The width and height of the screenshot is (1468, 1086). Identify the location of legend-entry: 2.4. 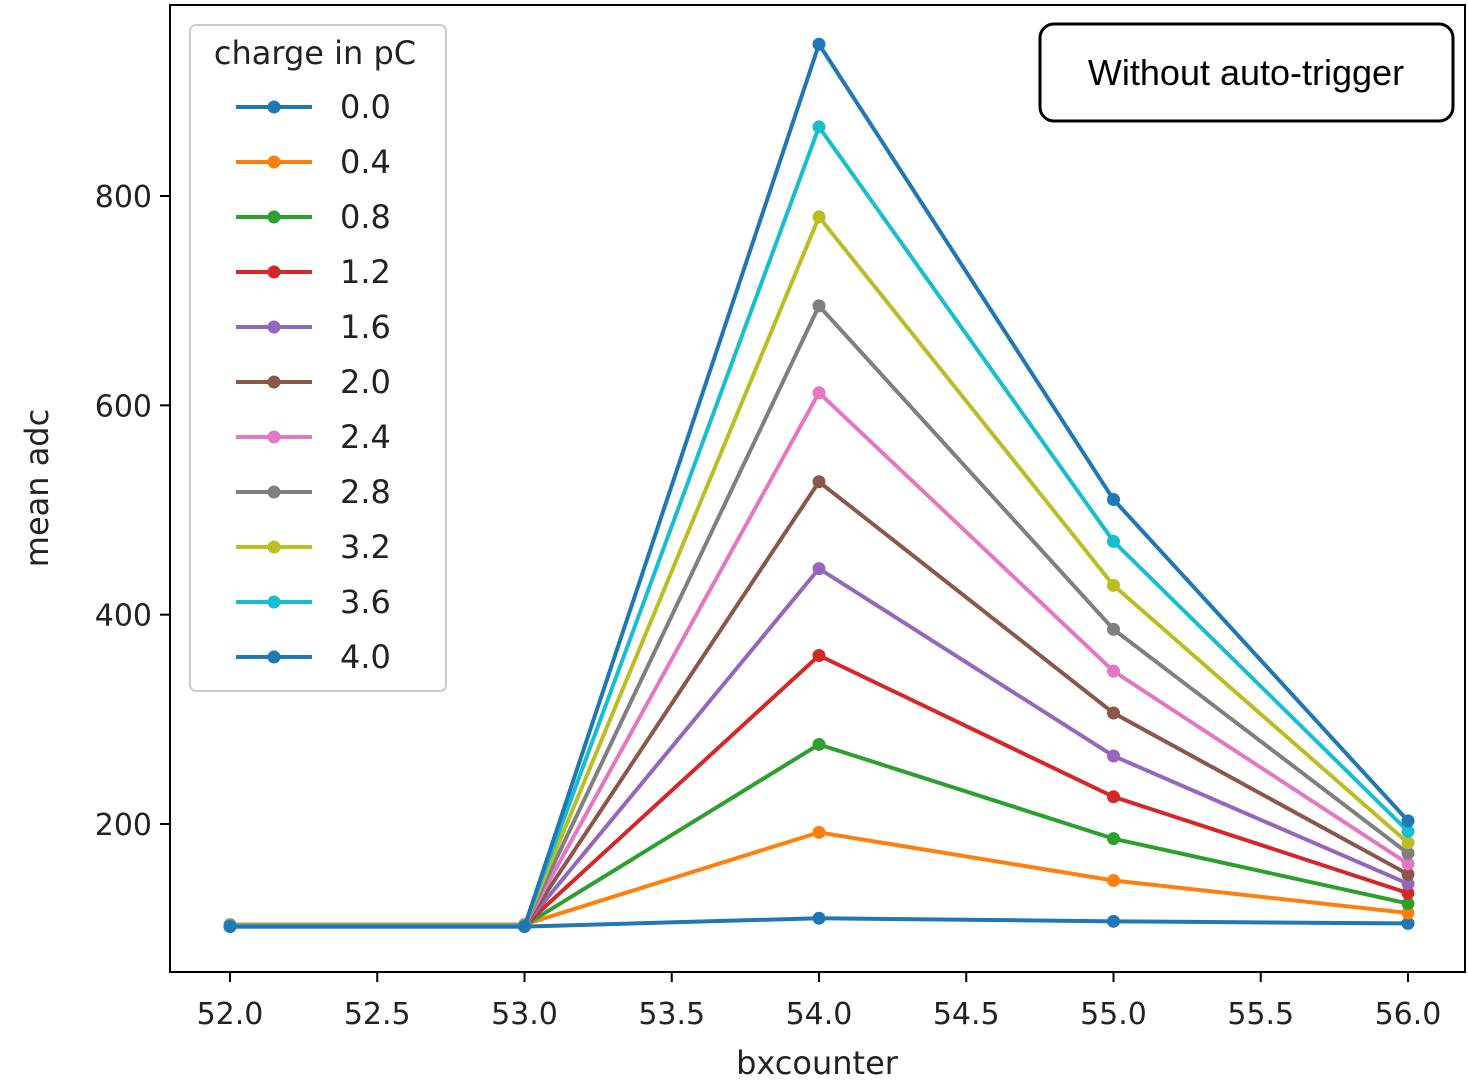
(313, 437).